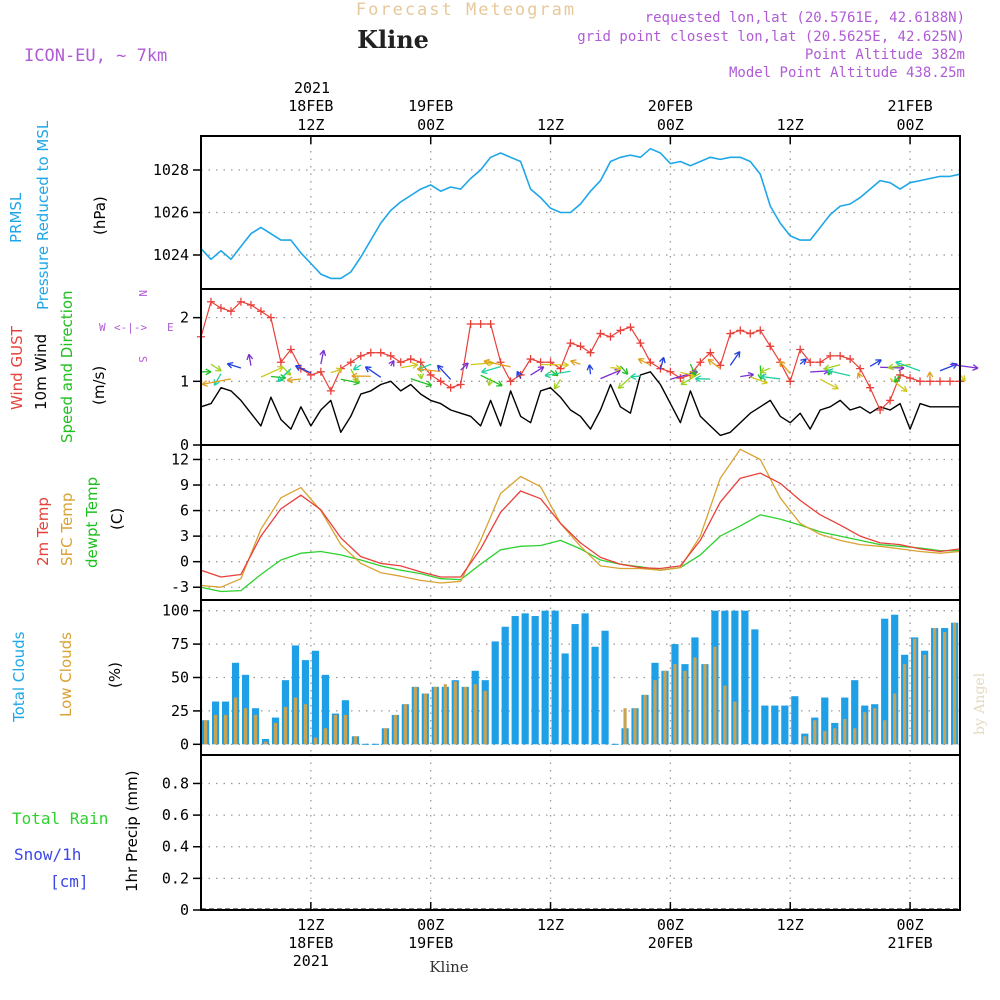  I want to click on precip-frame, so click(580, 832).